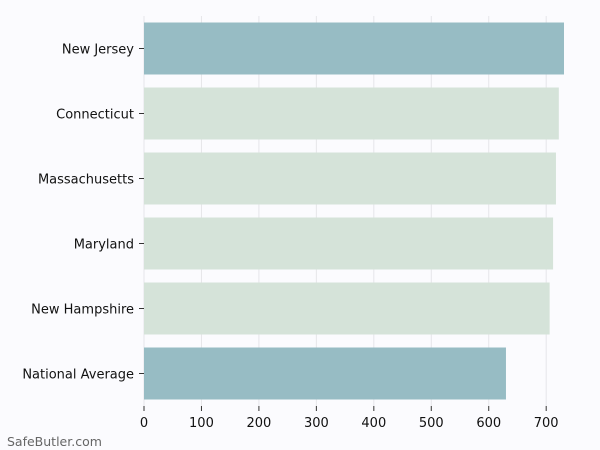 This screenshot has width=600, height=450. Describe the element at coordinates (349, 418) in the screenshot. I see `x-axis: 0 100 200 300 400 500 600 700` at that location.